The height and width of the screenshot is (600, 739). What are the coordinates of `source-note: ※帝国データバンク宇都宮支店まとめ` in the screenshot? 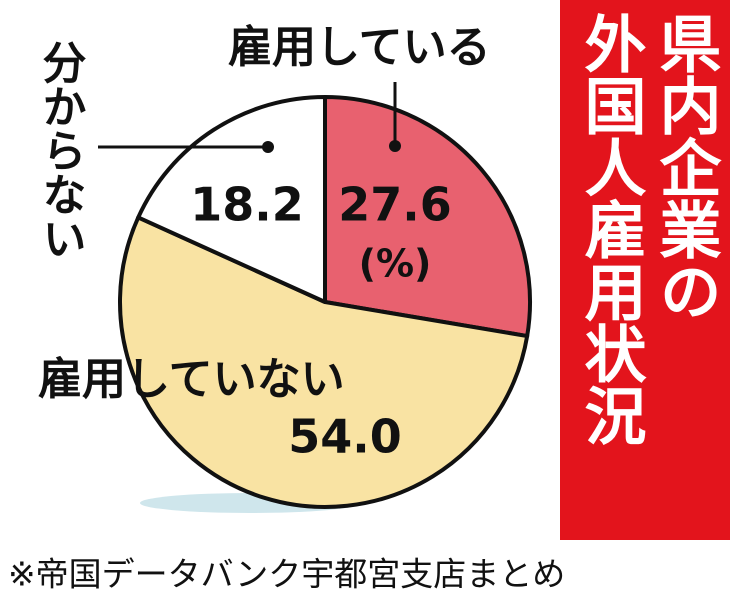 It's located at (286, 574).